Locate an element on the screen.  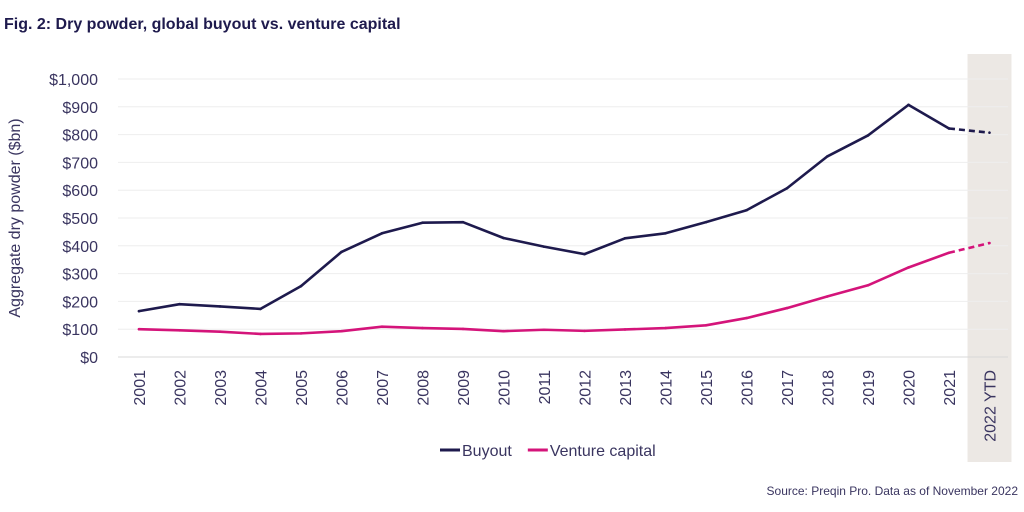
x-tick-label: 2002 is located at coordinates (181, 388).